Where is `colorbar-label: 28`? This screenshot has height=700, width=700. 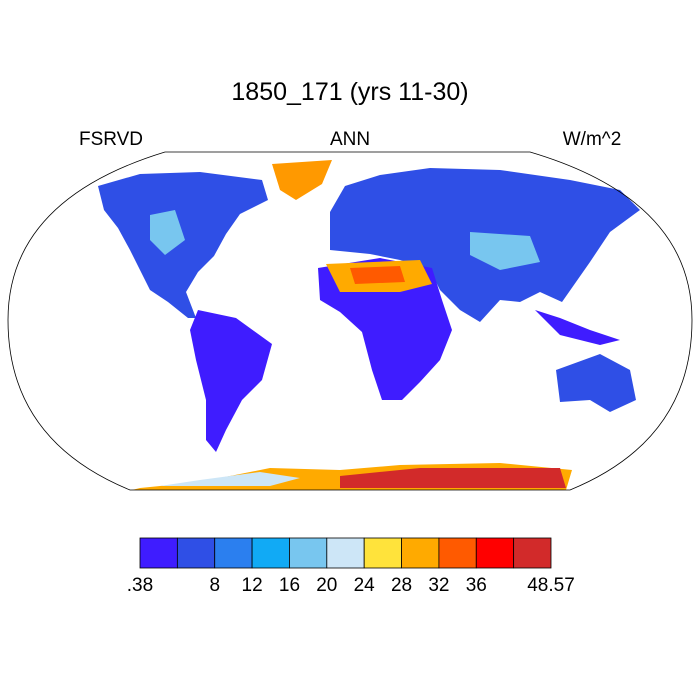 colorbar-label: 28 is located at coordinates (401, 585).